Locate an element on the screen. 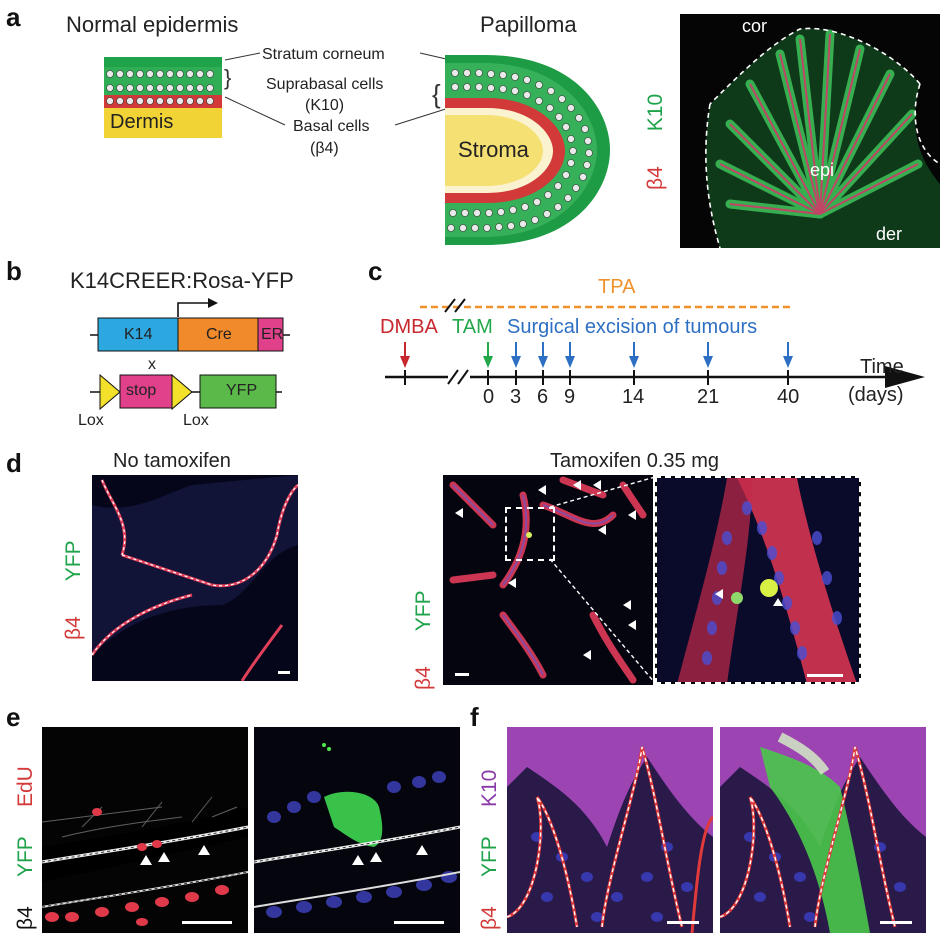 This screenshot has width=946, height=940. lox-label-1: Lox is located at coordinates (91, 420).